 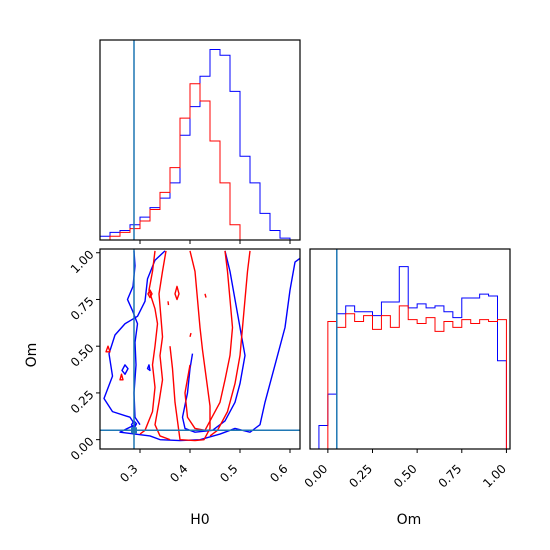 I want to click on om-xtick-label-1: 0.25, so click(x=360, y=476).